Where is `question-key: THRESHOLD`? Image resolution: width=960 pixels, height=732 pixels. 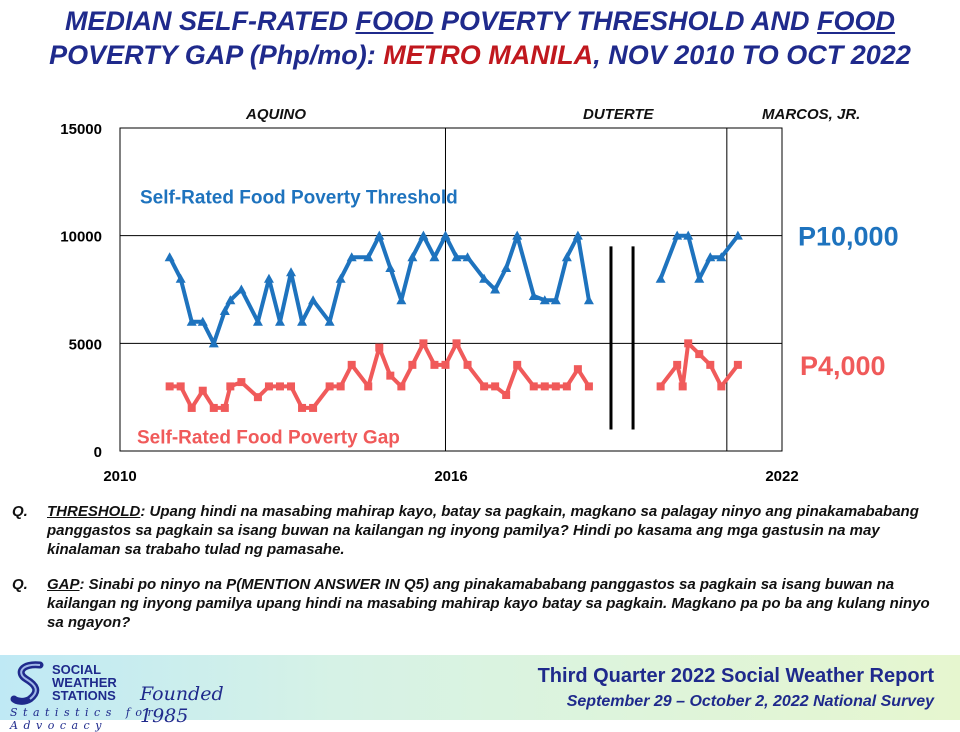 question-key: THRESHOLD is located at coordinates (94, 511).